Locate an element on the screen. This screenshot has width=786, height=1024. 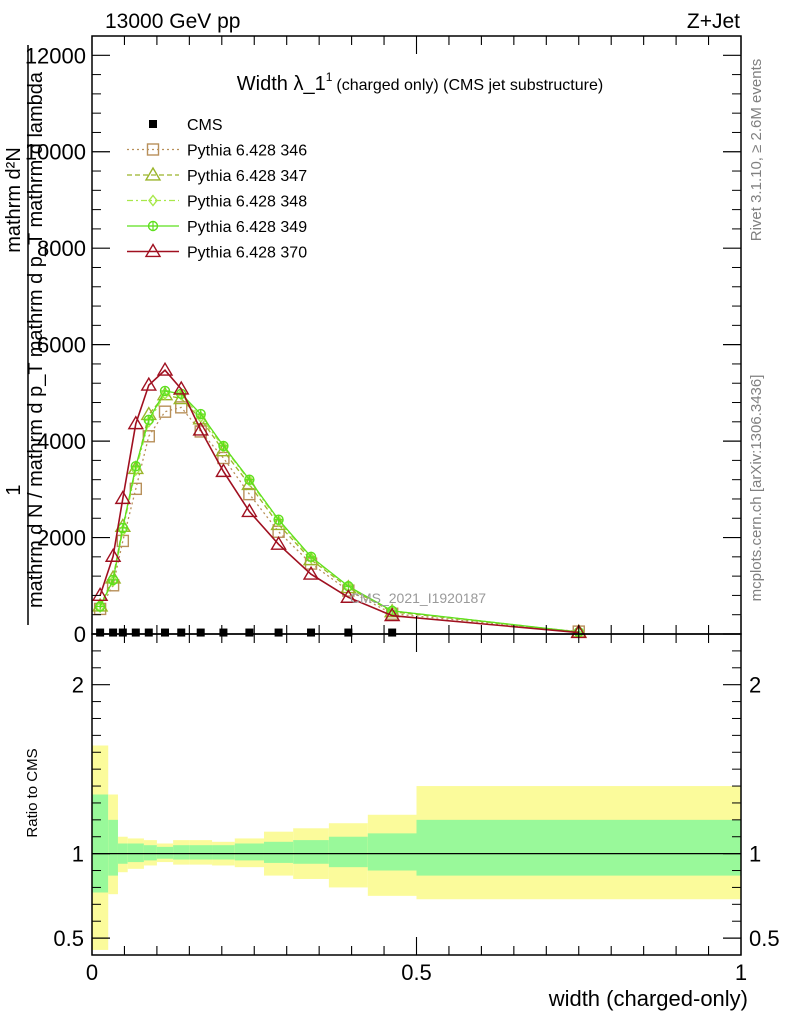
legend-label: Pythia 6.428 346 is located at coordinates (247, 151).